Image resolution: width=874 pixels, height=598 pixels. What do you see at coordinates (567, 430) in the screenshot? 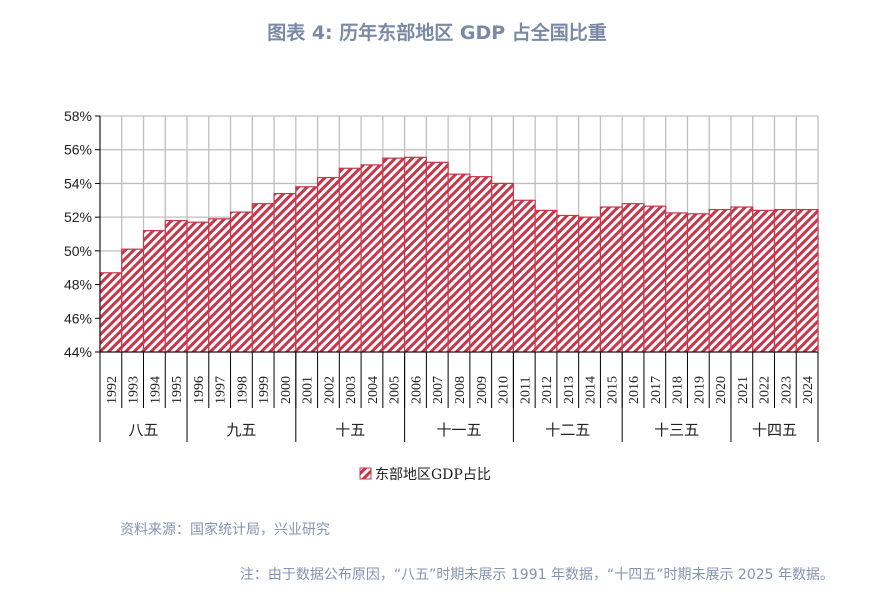
I see `group-label: 十二五` at bounding box center [567, 430].